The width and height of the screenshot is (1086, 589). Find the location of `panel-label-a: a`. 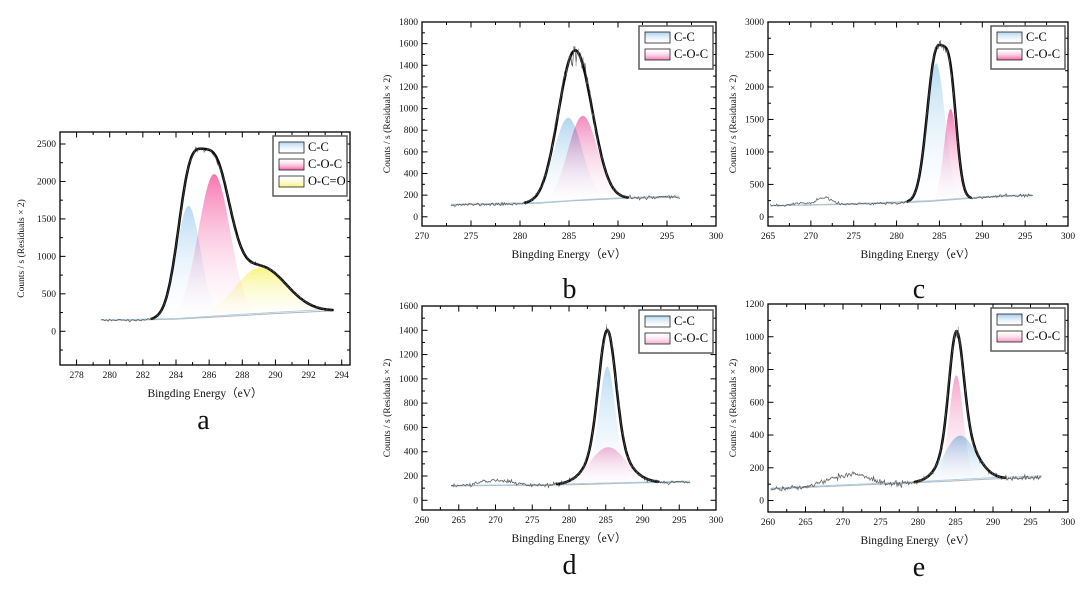

panel-label-a: a is located at coordinates (203, 420).